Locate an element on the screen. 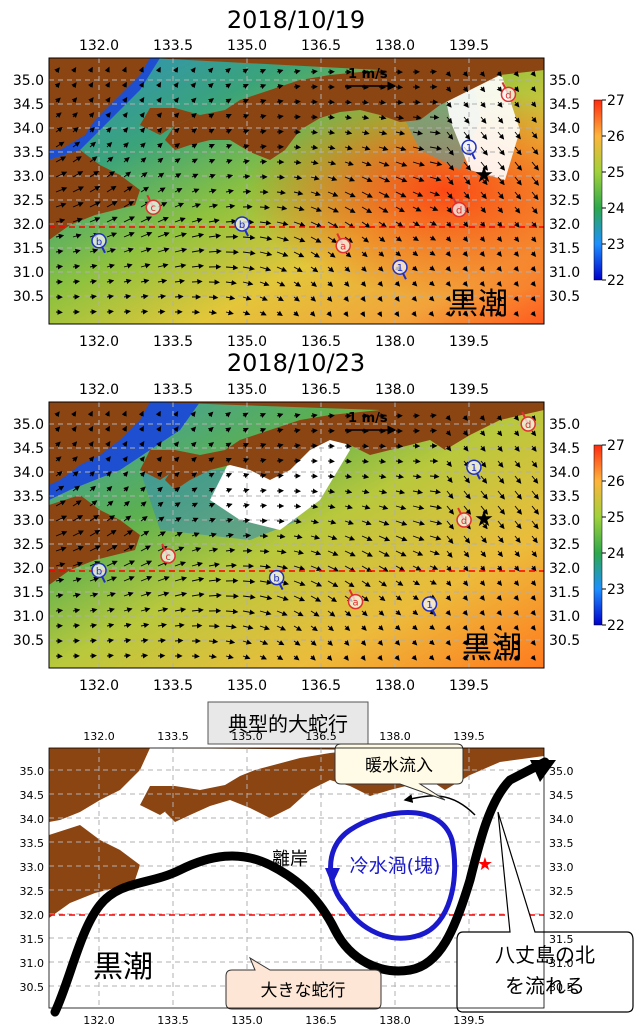  lat-tick-label: 35.0 is located at coordinates (32, 771).